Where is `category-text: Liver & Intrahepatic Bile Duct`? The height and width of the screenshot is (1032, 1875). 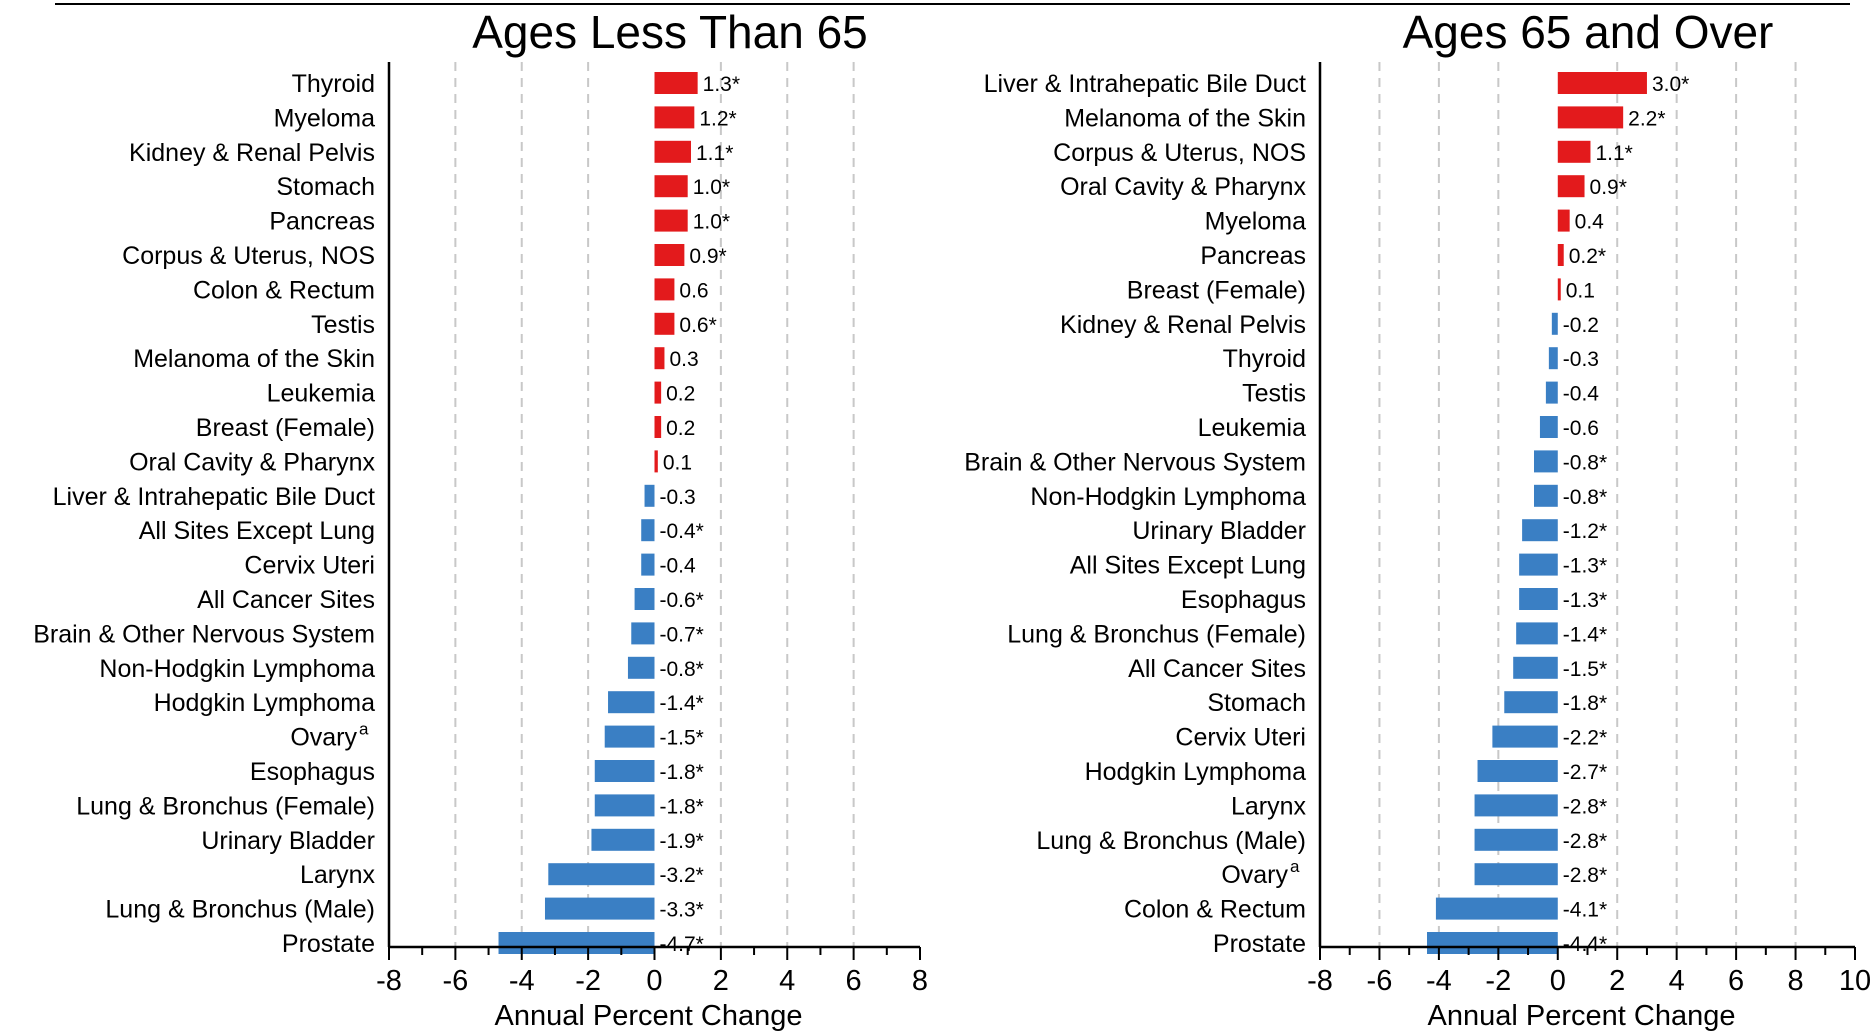
category-text: Liver & Intrahepatic Bile Duct is located at coordinates (1145, 84).